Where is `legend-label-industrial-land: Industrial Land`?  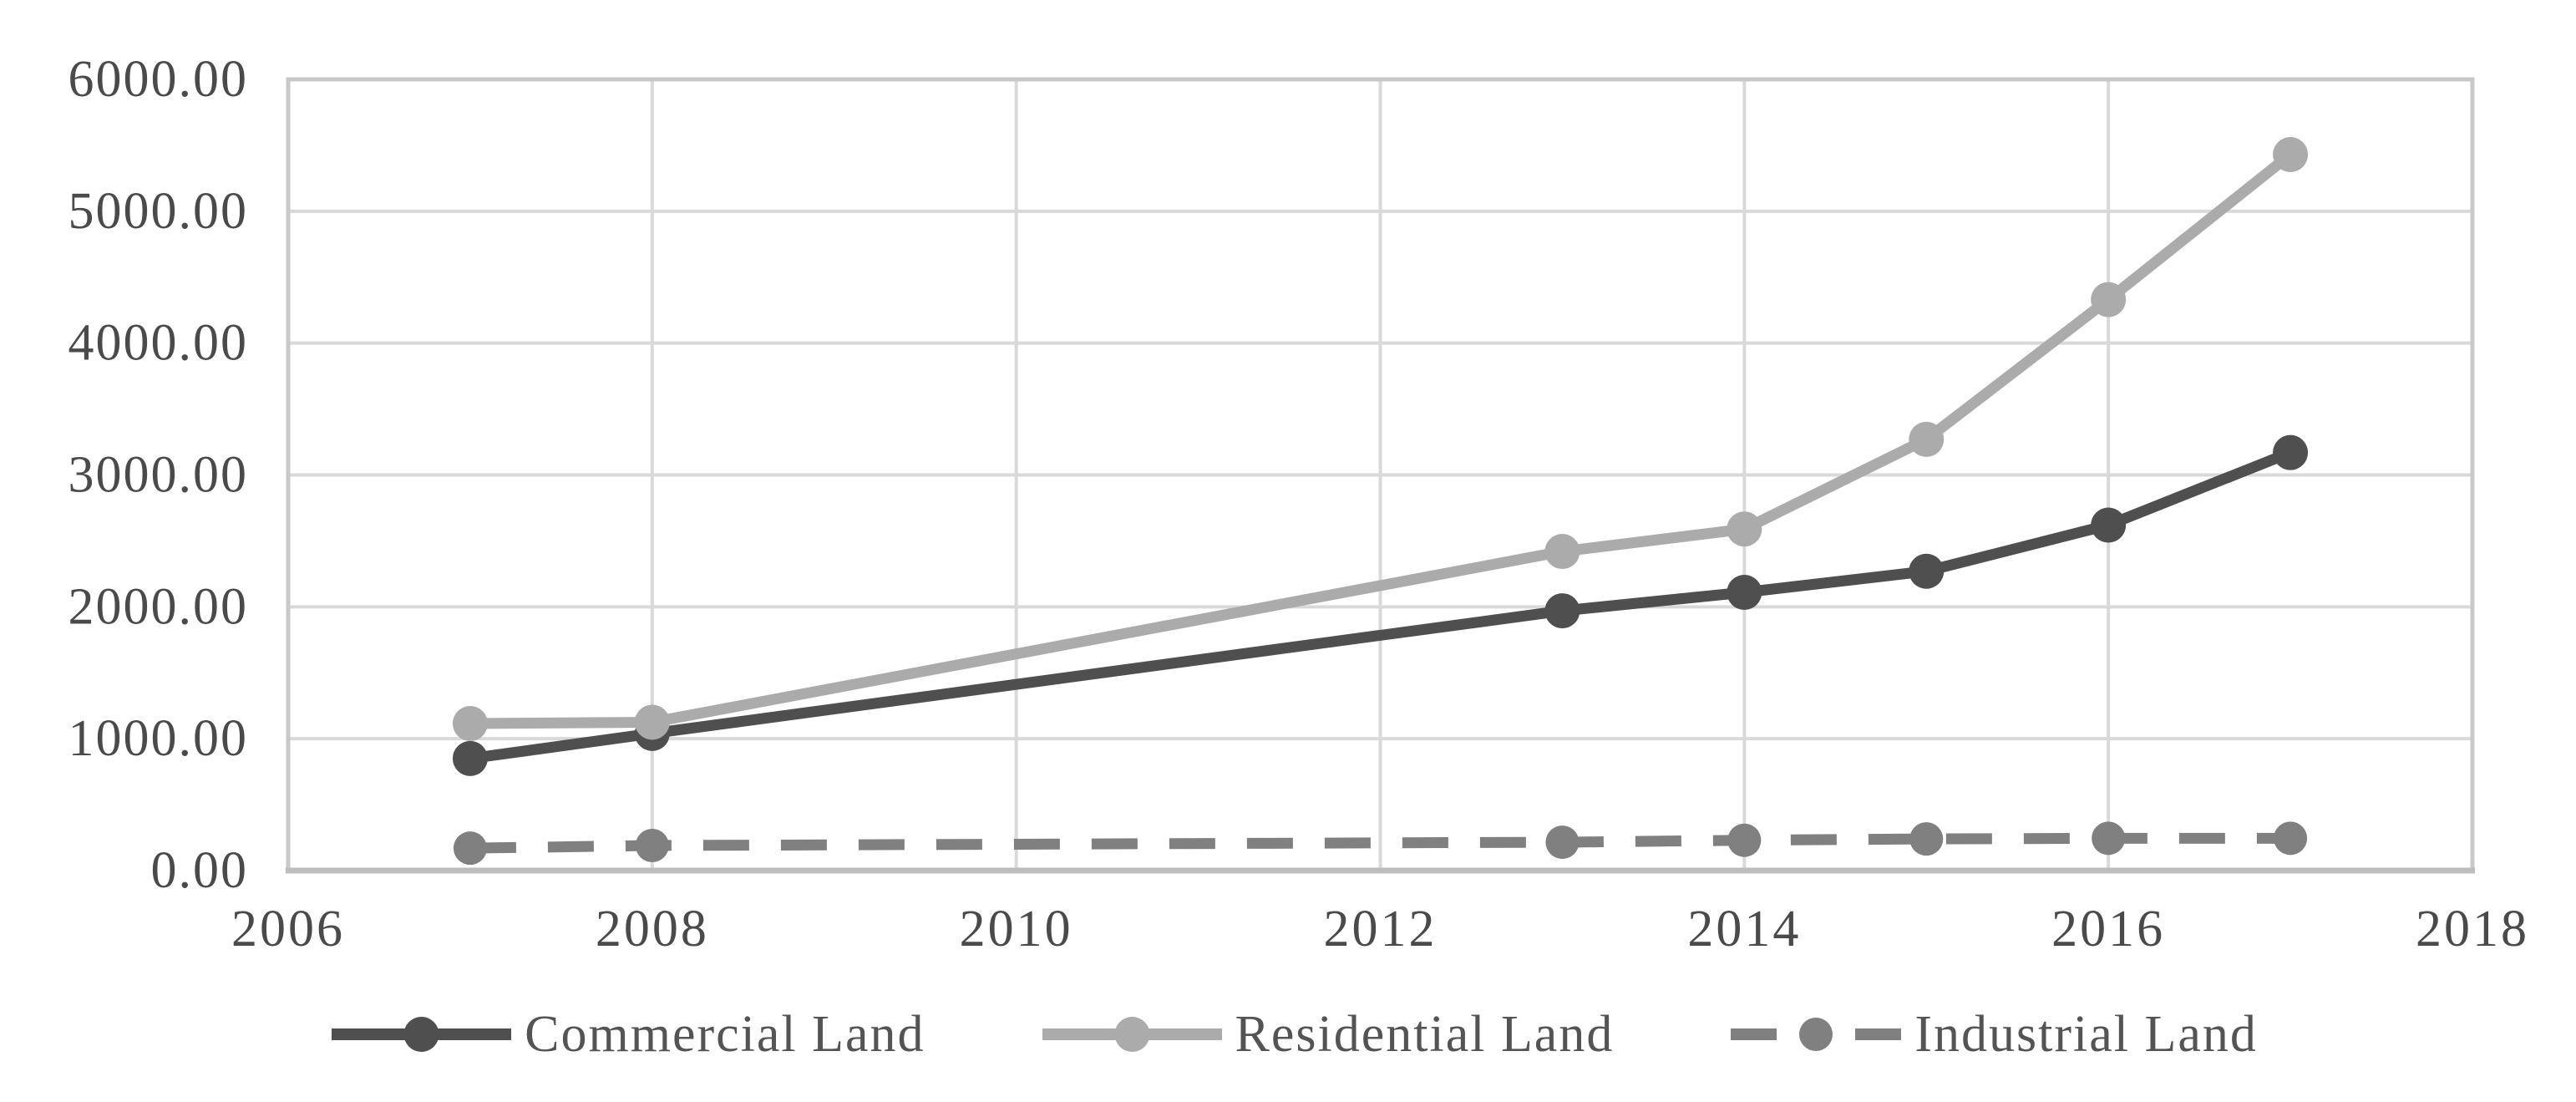
legend-label-industrial-land: Industrial Land is located at coordinates (2086, 1034).